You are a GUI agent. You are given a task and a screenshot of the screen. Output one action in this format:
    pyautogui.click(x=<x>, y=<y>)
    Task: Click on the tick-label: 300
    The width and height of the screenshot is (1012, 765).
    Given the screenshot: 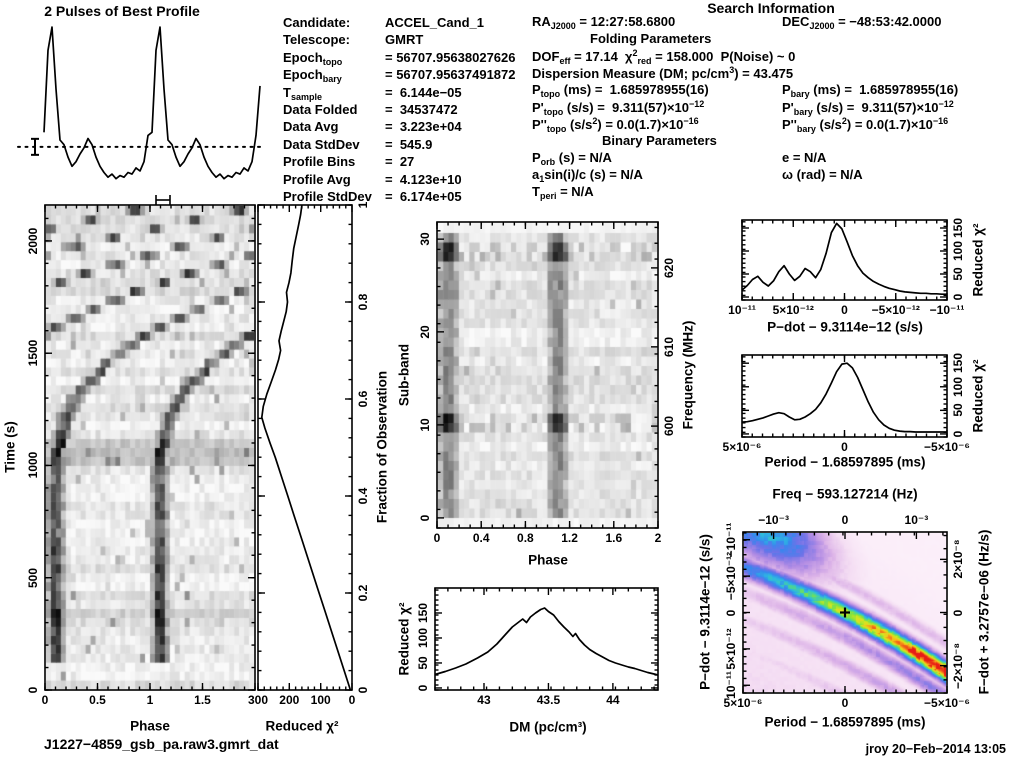 What is the action you would take?
    pyautogui.click(x=258, y=700)
    